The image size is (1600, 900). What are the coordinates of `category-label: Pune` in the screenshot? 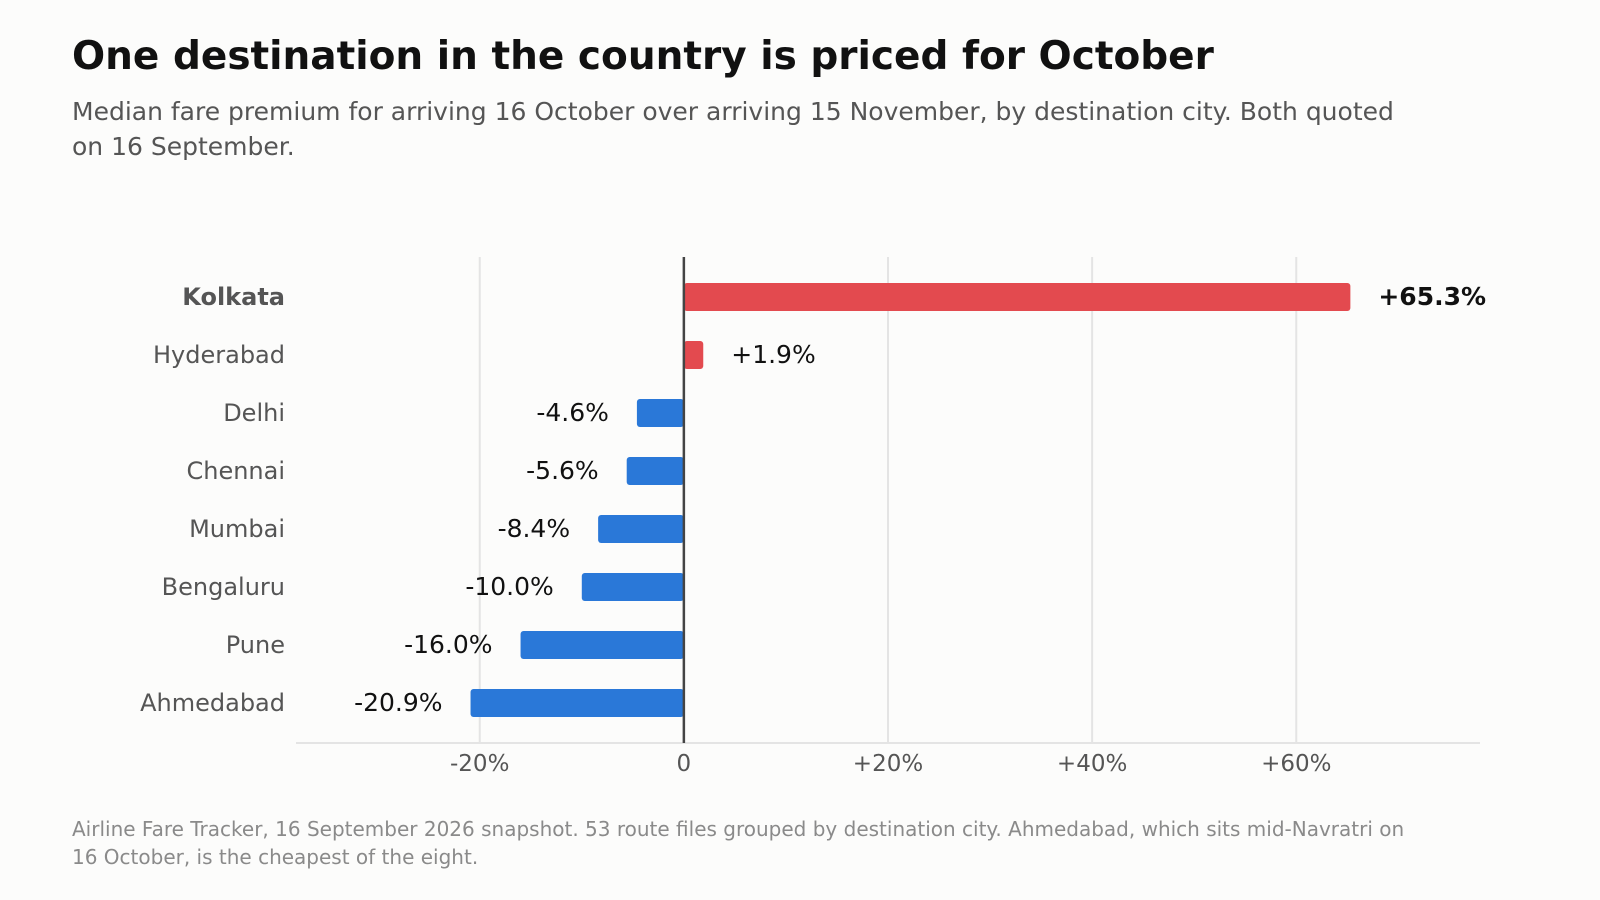 It's located at (255, 645).